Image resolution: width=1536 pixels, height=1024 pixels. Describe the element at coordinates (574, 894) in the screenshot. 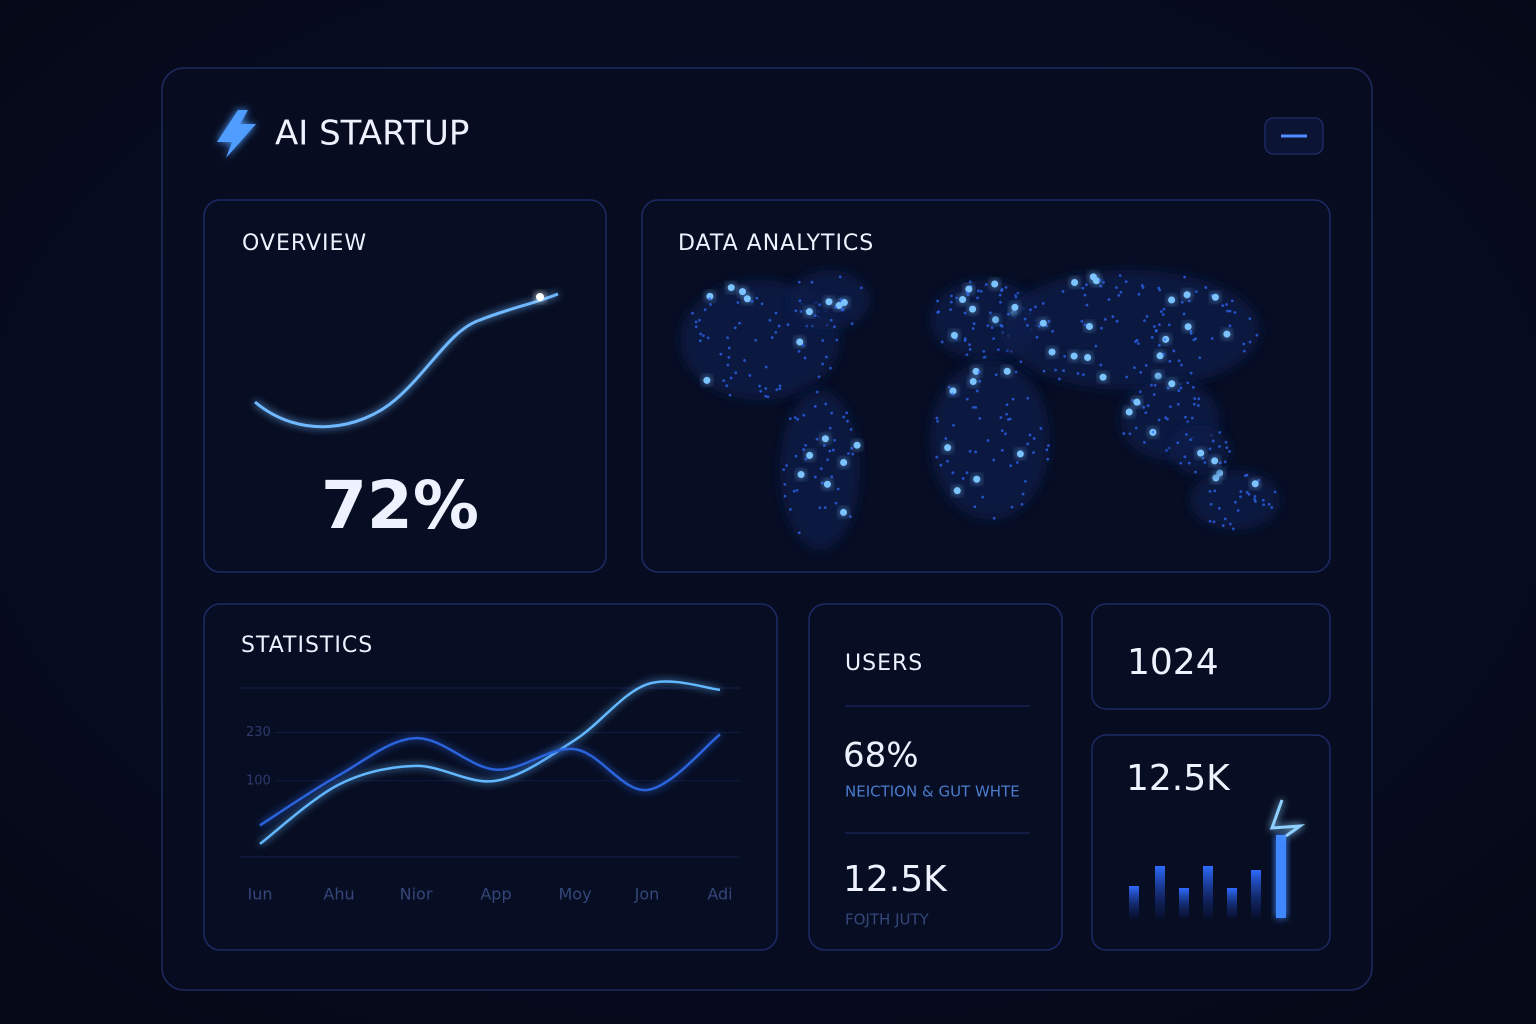

I see `x-tick-label: Moy` at that location.